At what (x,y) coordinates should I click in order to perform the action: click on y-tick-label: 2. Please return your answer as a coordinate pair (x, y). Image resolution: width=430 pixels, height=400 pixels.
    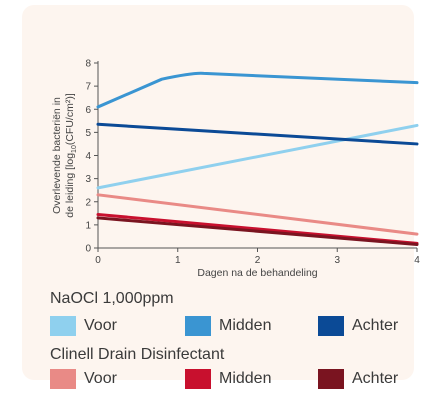
    Looking at the image, I should click on (88, 202).